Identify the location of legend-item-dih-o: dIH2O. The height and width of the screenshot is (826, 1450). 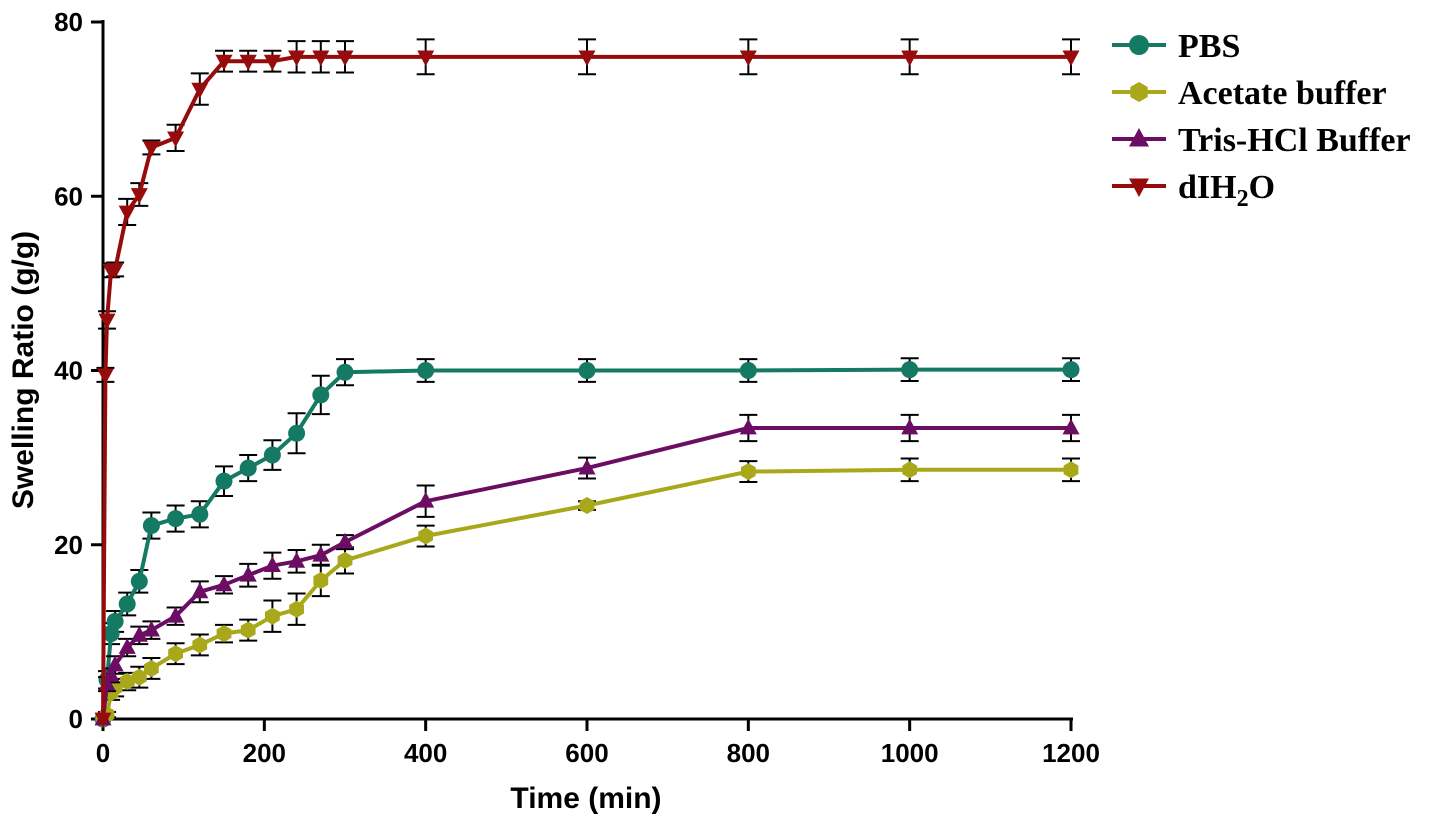
(1193, 190).